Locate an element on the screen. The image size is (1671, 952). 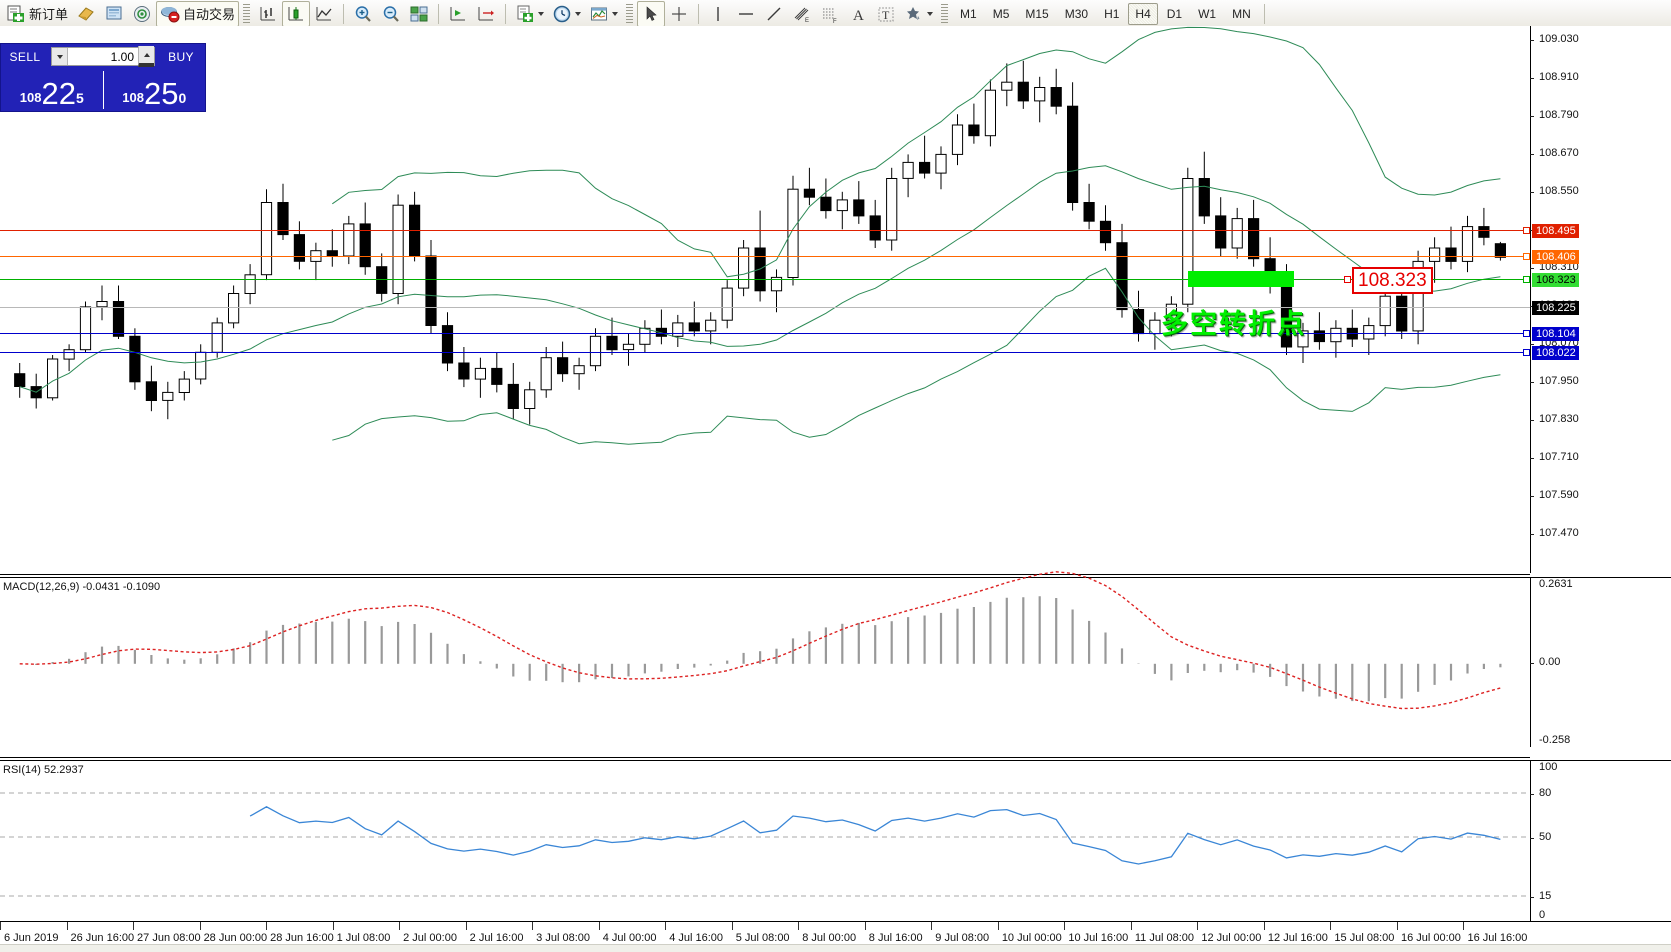
macd-axis: 0.2631 0.00 -0.258 is located at coordinates (1600, 662).